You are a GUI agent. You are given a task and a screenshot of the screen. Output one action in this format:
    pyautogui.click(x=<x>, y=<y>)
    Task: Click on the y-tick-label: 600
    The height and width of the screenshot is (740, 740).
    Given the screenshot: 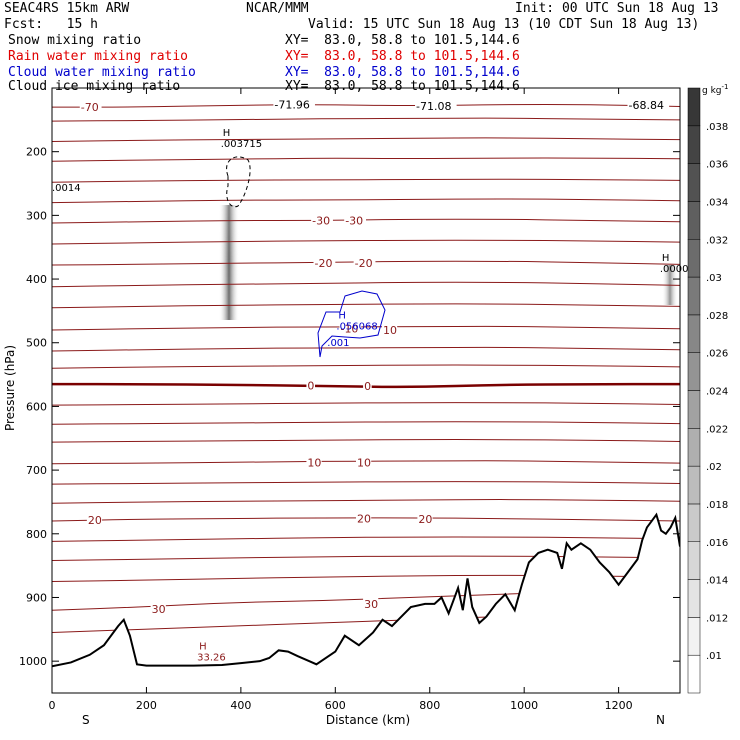 What is the action you would take?
    pyautogui.click(x=36, y=406)
    